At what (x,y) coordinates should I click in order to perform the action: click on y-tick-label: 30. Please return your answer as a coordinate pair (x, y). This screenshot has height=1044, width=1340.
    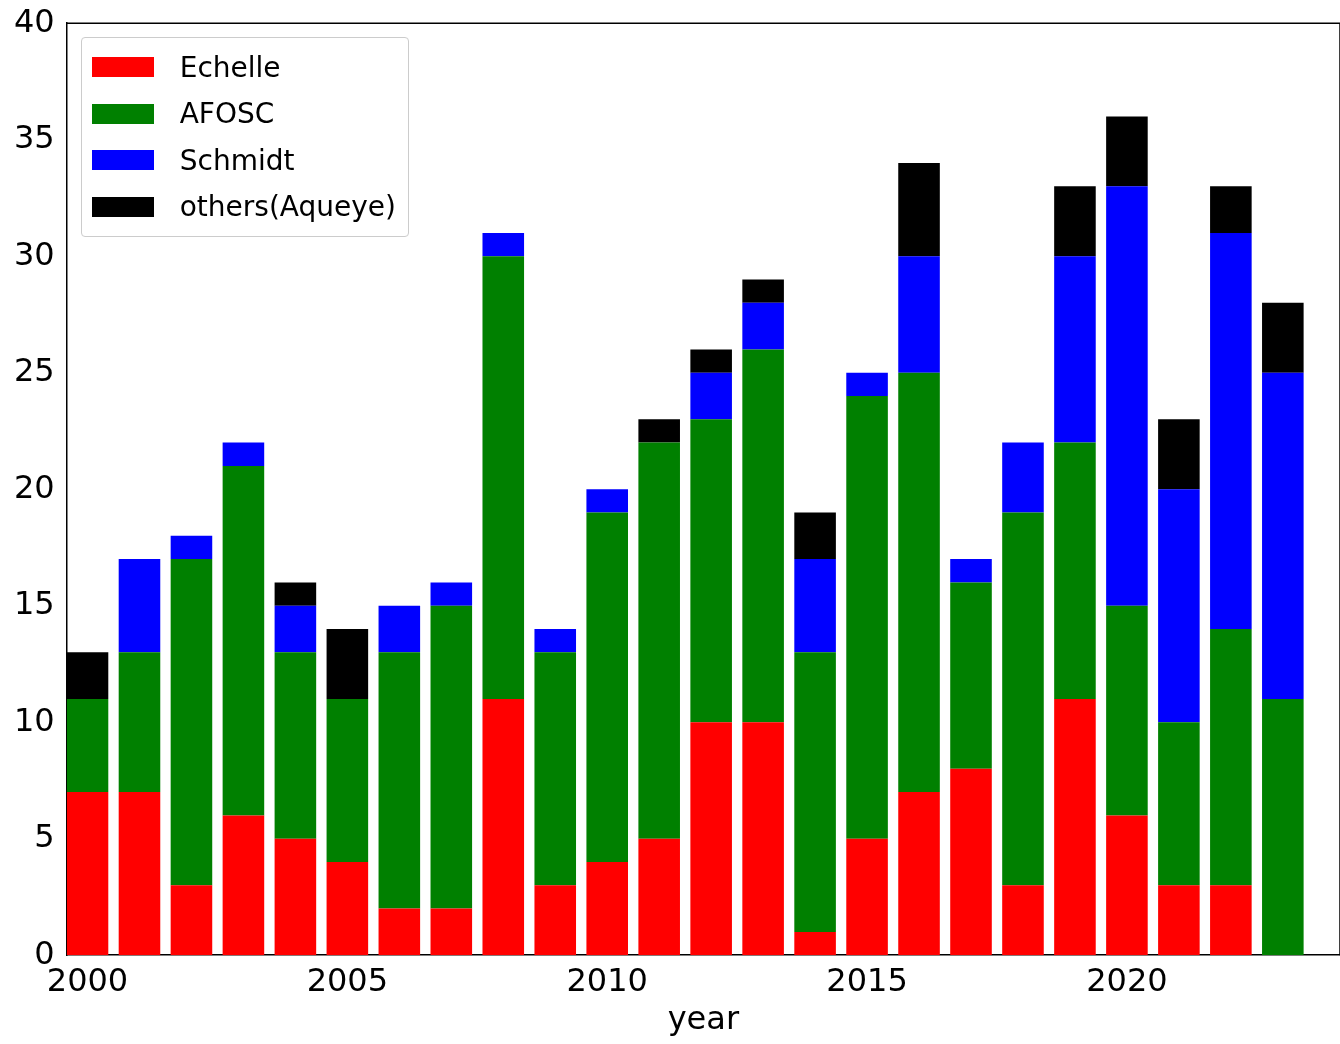
    Looking at the image, I should click on (34, 253).